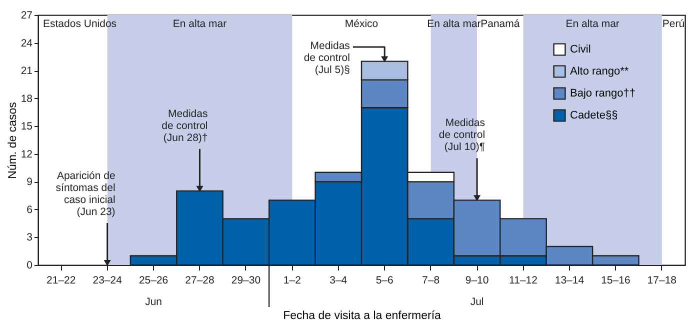 The height and width of the screenshot is (327, 690). What do you see at coordinates (361, 24) in the screenshot?
I see `annotation: México` at bounding box center [361, 24].